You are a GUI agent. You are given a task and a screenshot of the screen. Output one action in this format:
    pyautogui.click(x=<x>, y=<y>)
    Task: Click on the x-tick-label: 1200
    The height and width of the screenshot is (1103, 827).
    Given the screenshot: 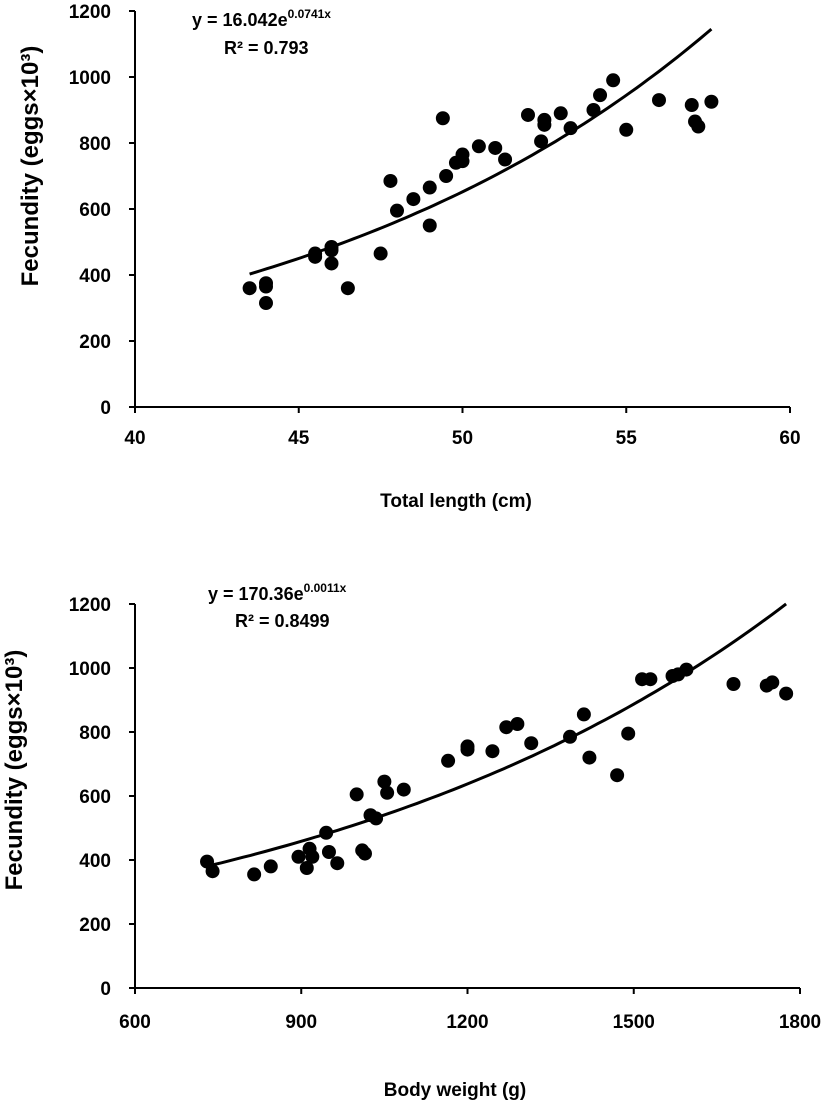 What is the action you would take?
    pyautogui.click(x=467, y=1022)
    